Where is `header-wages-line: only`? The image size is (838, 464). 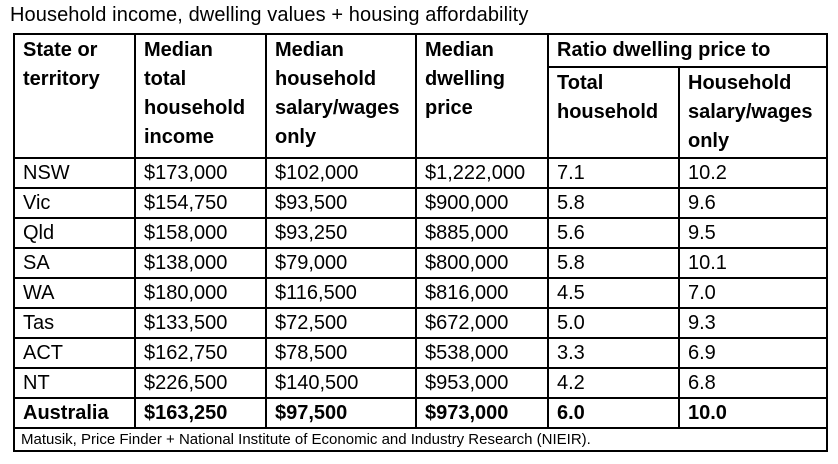
header-wages-line: only is located at coordinates (296, 137).